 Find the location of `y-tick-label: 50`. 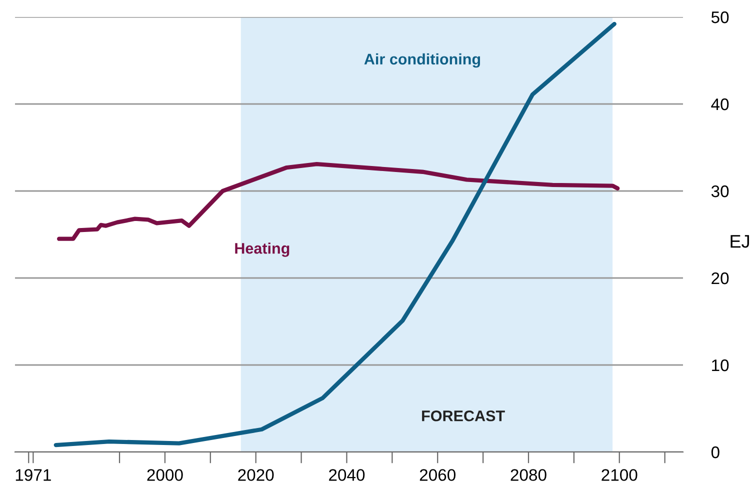

y-tick-label: 50 is located at coordinates (720, 17).